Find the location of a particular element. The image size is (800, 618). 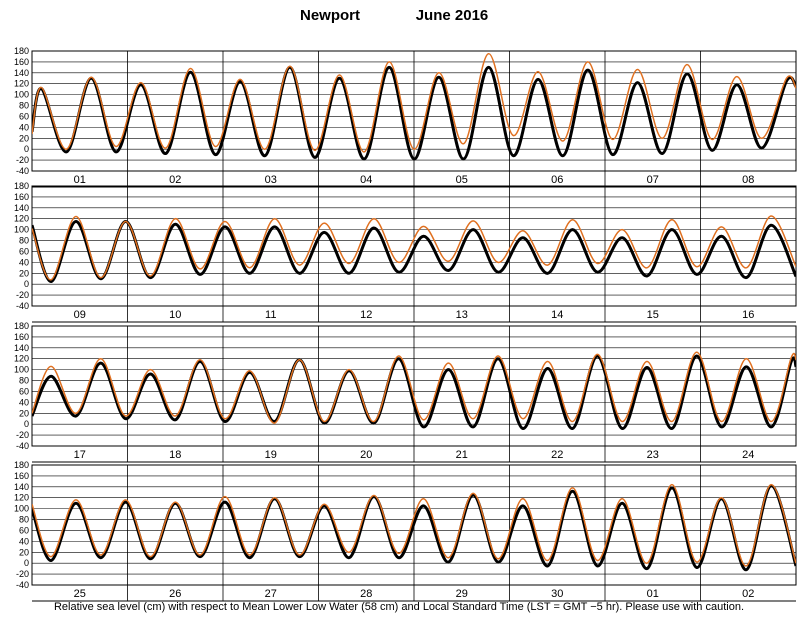

day-label: 07 is located at coordinates (653, 180).